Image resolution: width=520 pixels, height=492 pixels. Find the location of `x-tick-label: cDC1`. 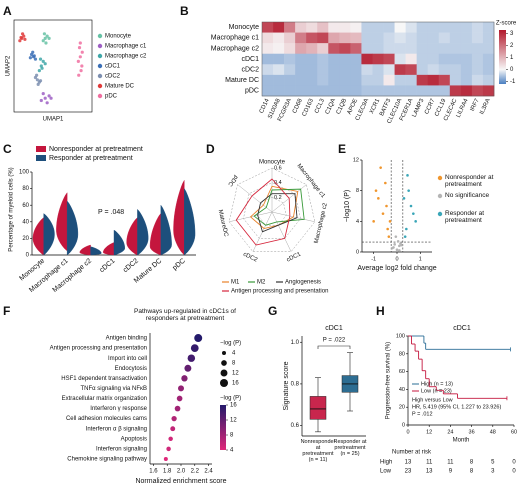

x-tick-label: cDC1 is located at coordinates (108, 266).